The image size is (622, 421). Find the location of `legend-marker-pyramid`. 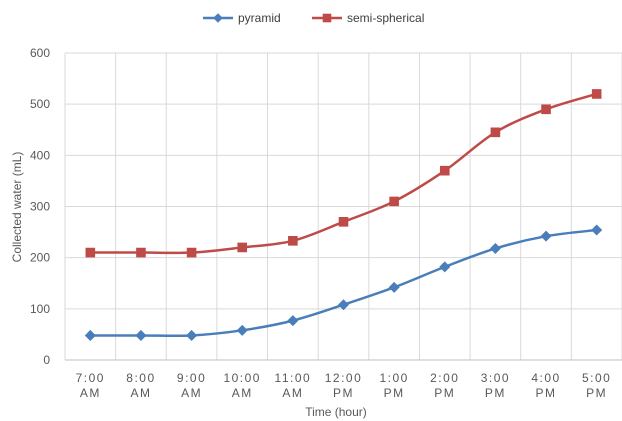

legend-marker-pyramid is located at coordinates (218, 18).